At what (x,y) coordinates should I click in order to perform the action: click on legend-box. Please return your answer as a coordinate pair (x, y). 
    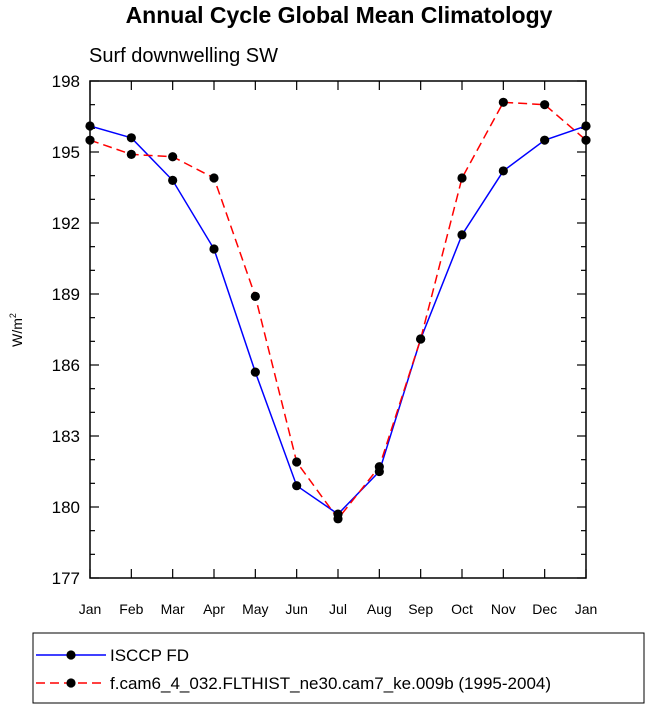
    Looking at the image, I should click on (338, 668).